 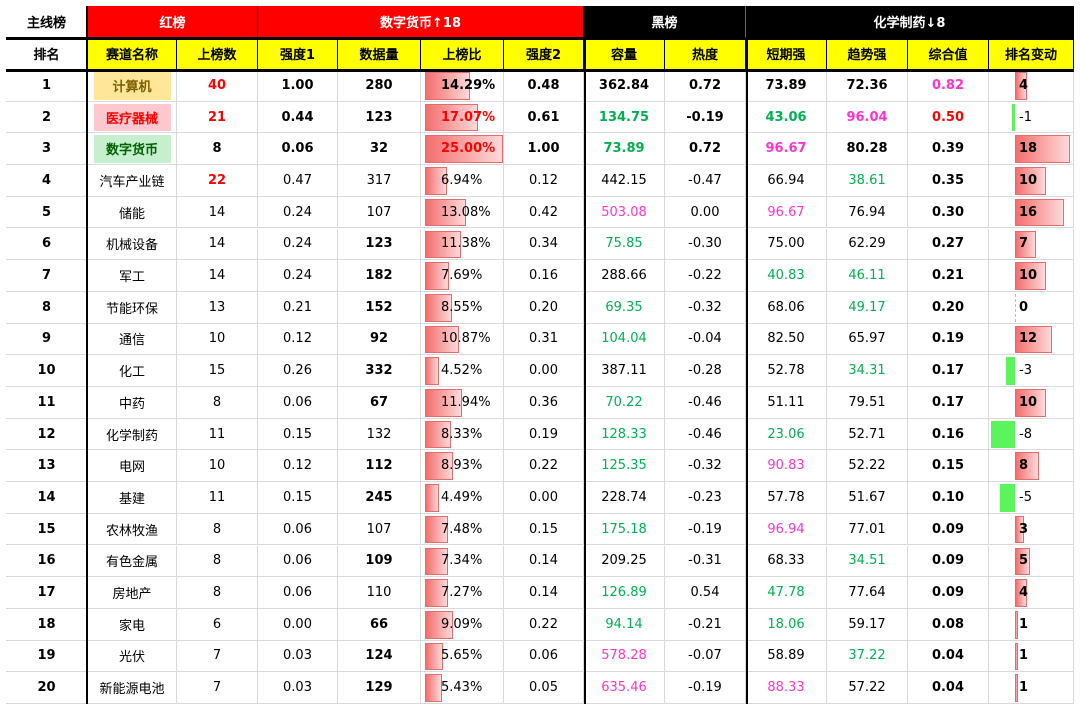 What do you see at coordinates (298, 498) in the screenshot?
I see `cell-strength1: 0.15` at bounding box center [298, 498].